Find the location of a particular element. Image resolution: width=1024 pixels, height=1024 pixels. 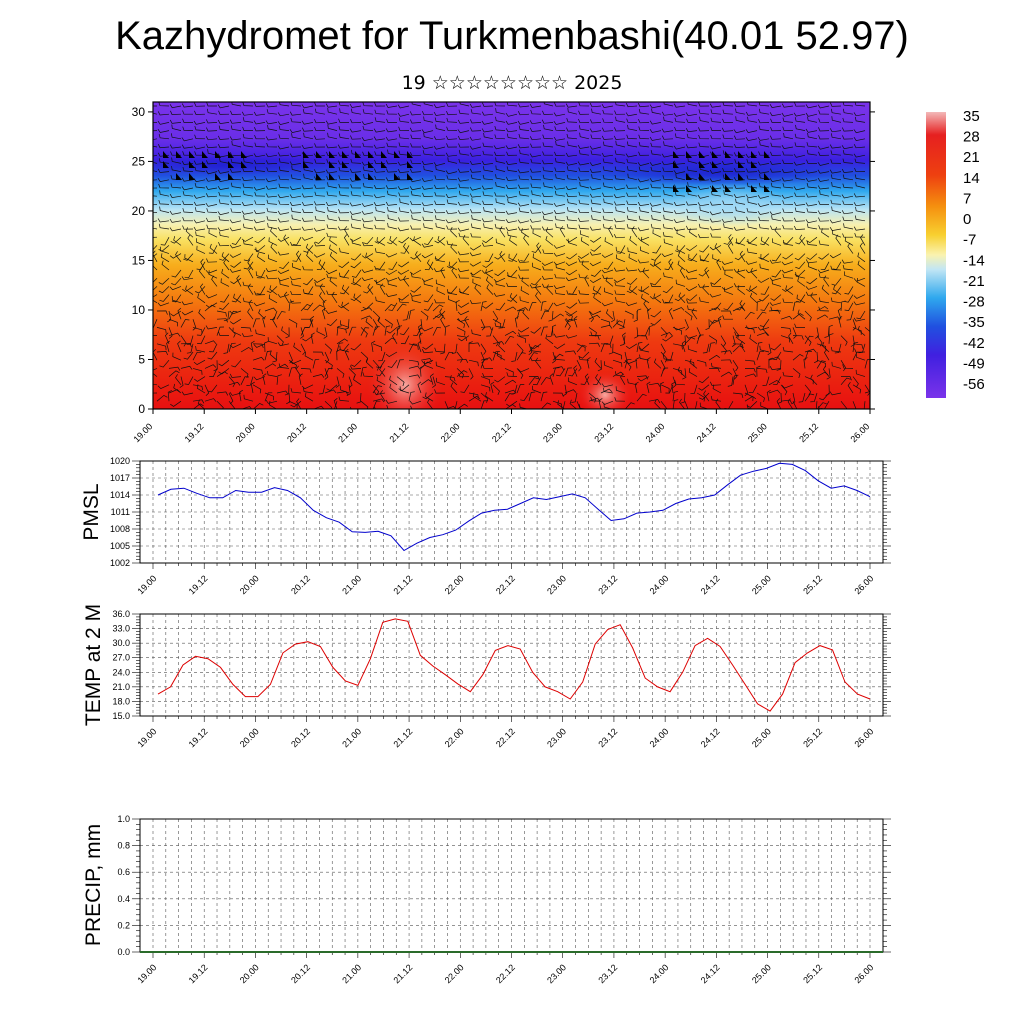

wind-flags is located at coordinates (466, 171).